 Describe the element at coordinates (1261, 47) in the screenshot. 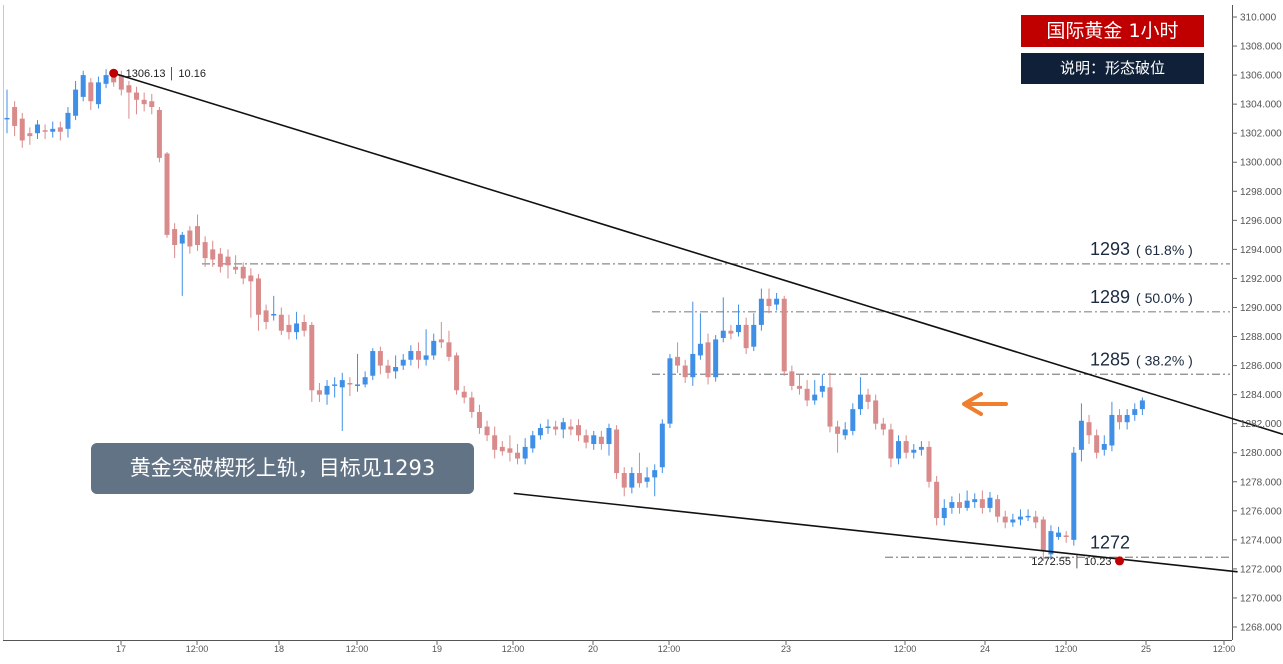

I see `y-tick-label: 1308.000` at that location.